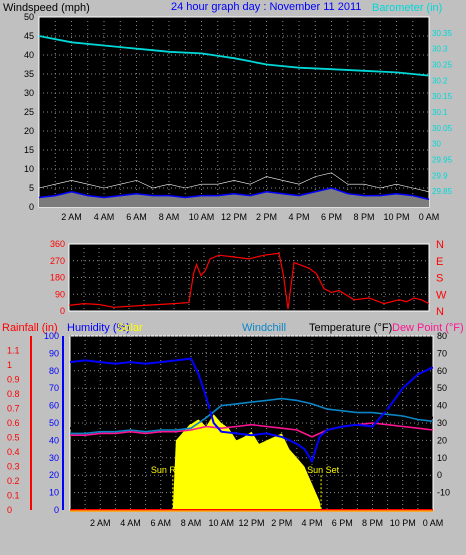  What do you see at coordinates (252, 430) in the screenshot?
I see `dewpoint-line` at bounding box center [252, 430].